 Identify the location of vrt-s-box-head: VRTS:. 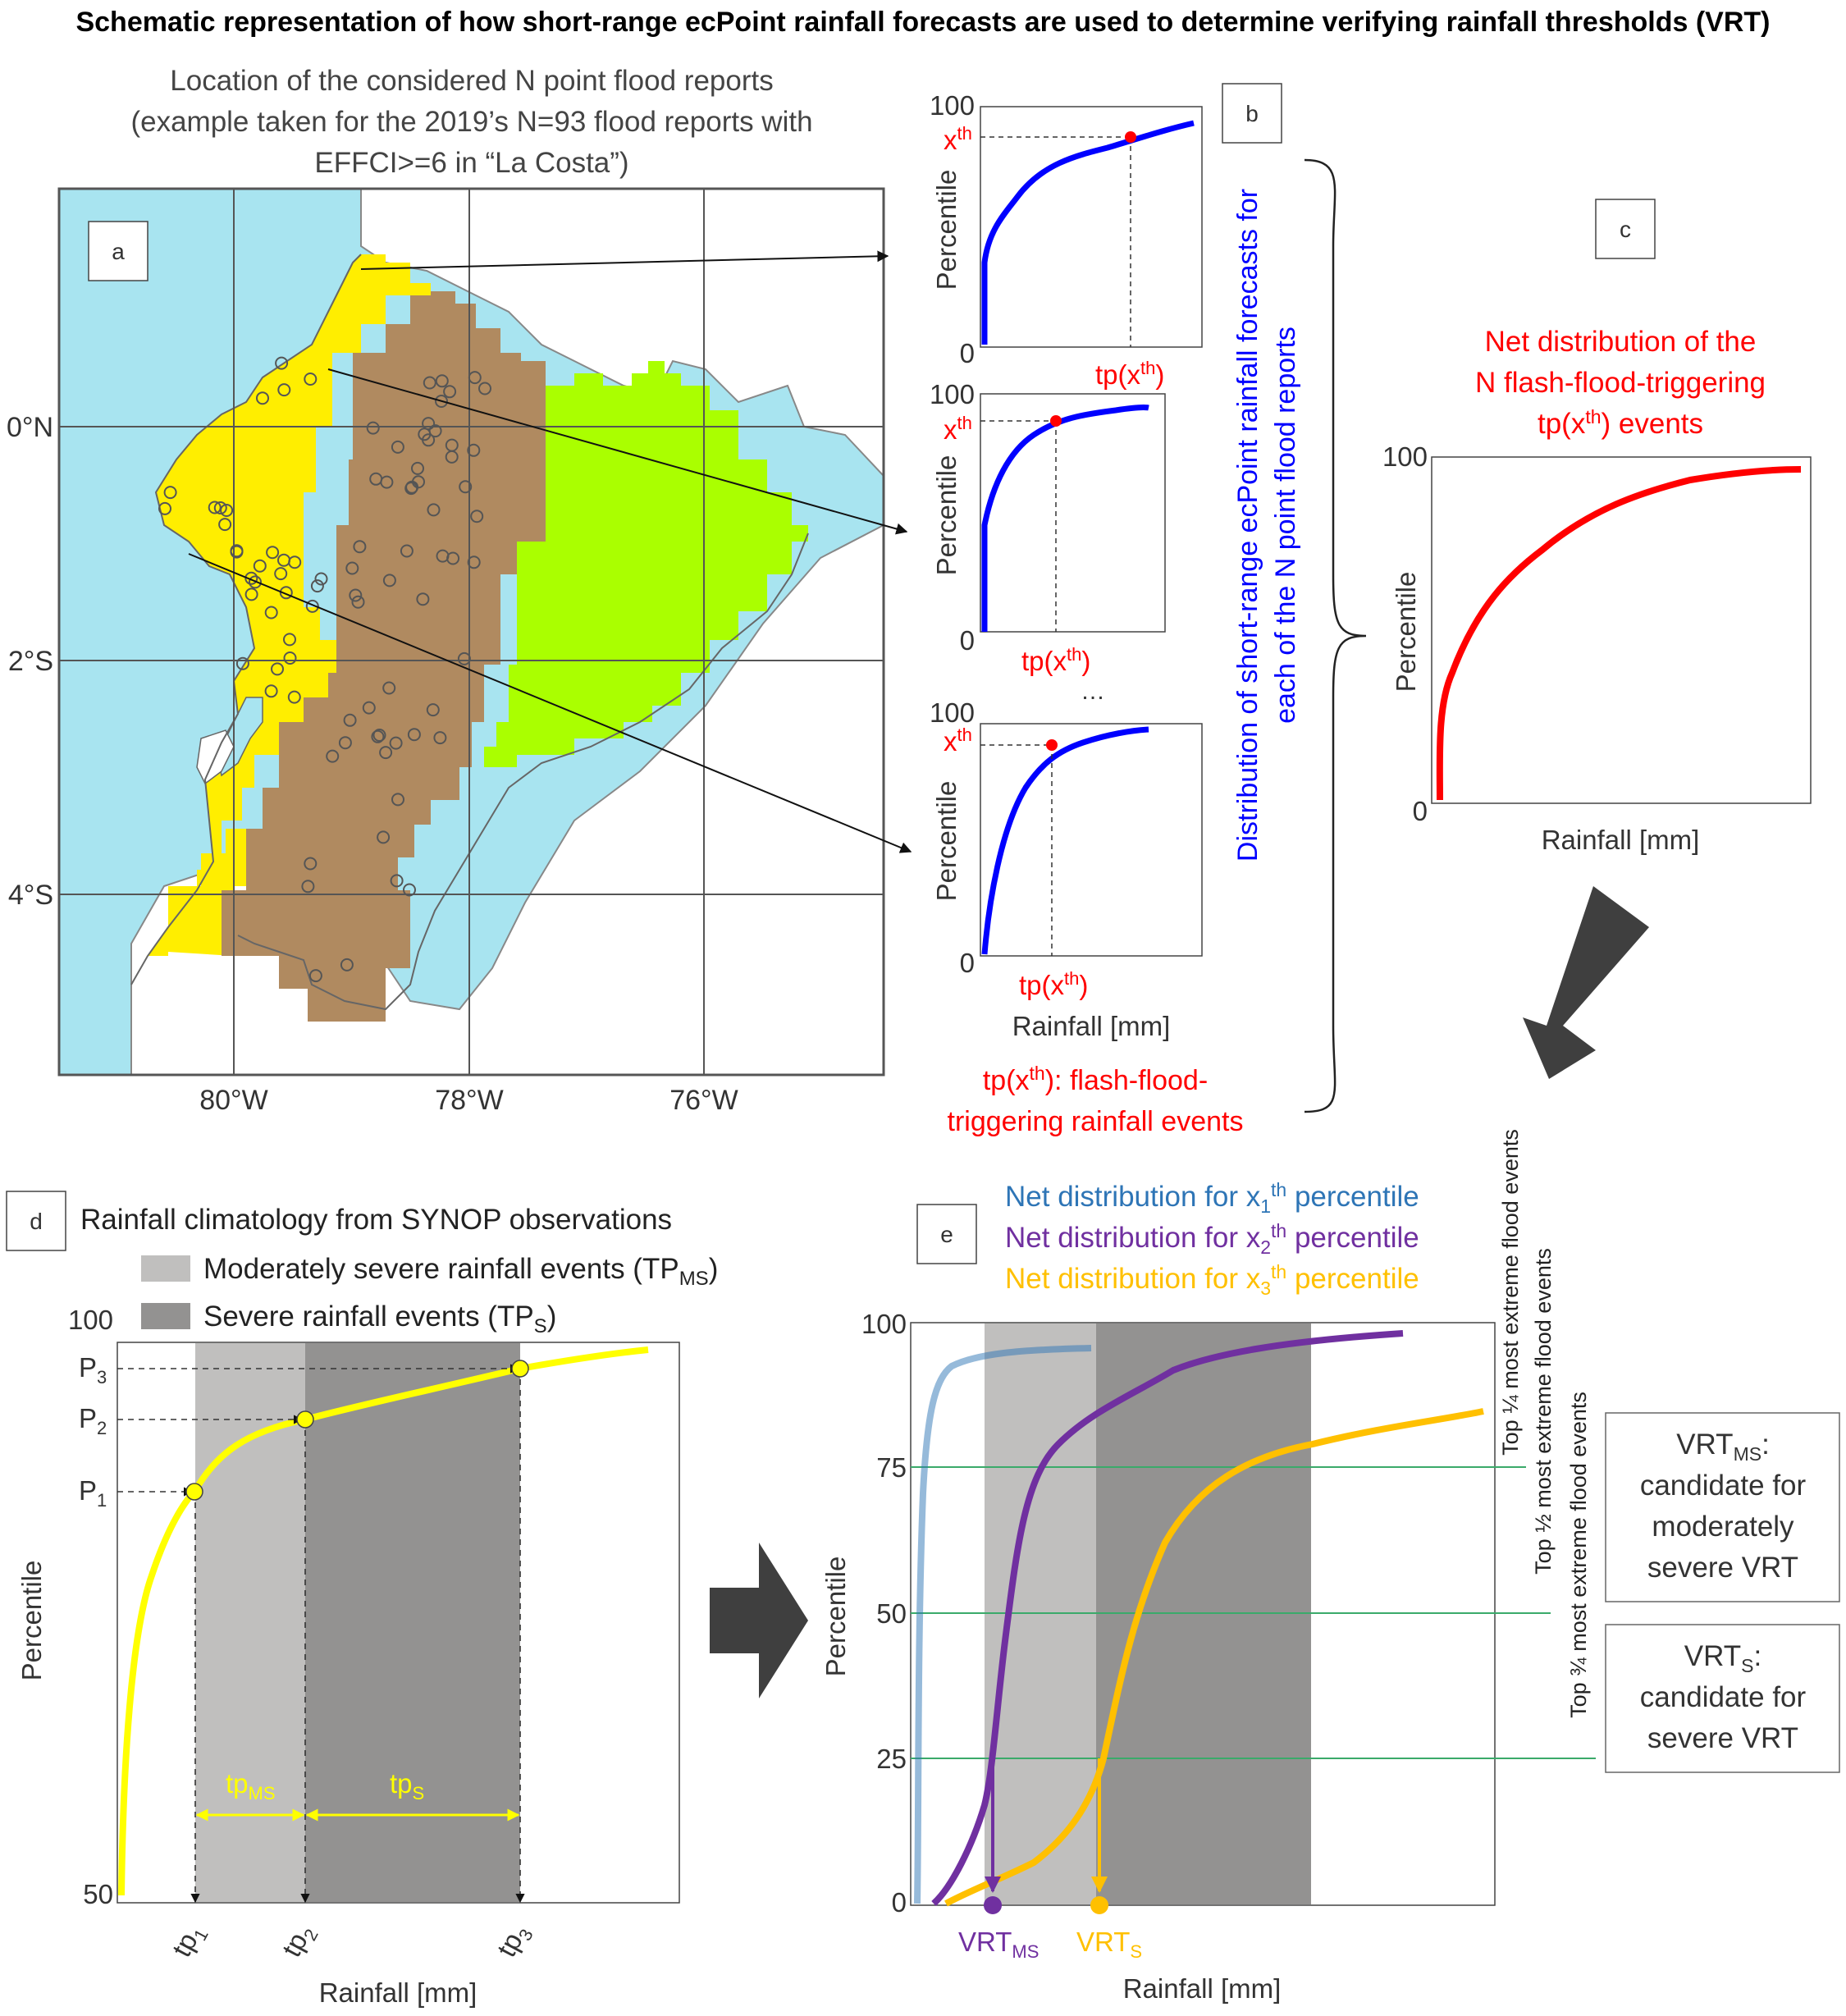
(1723, 1658).